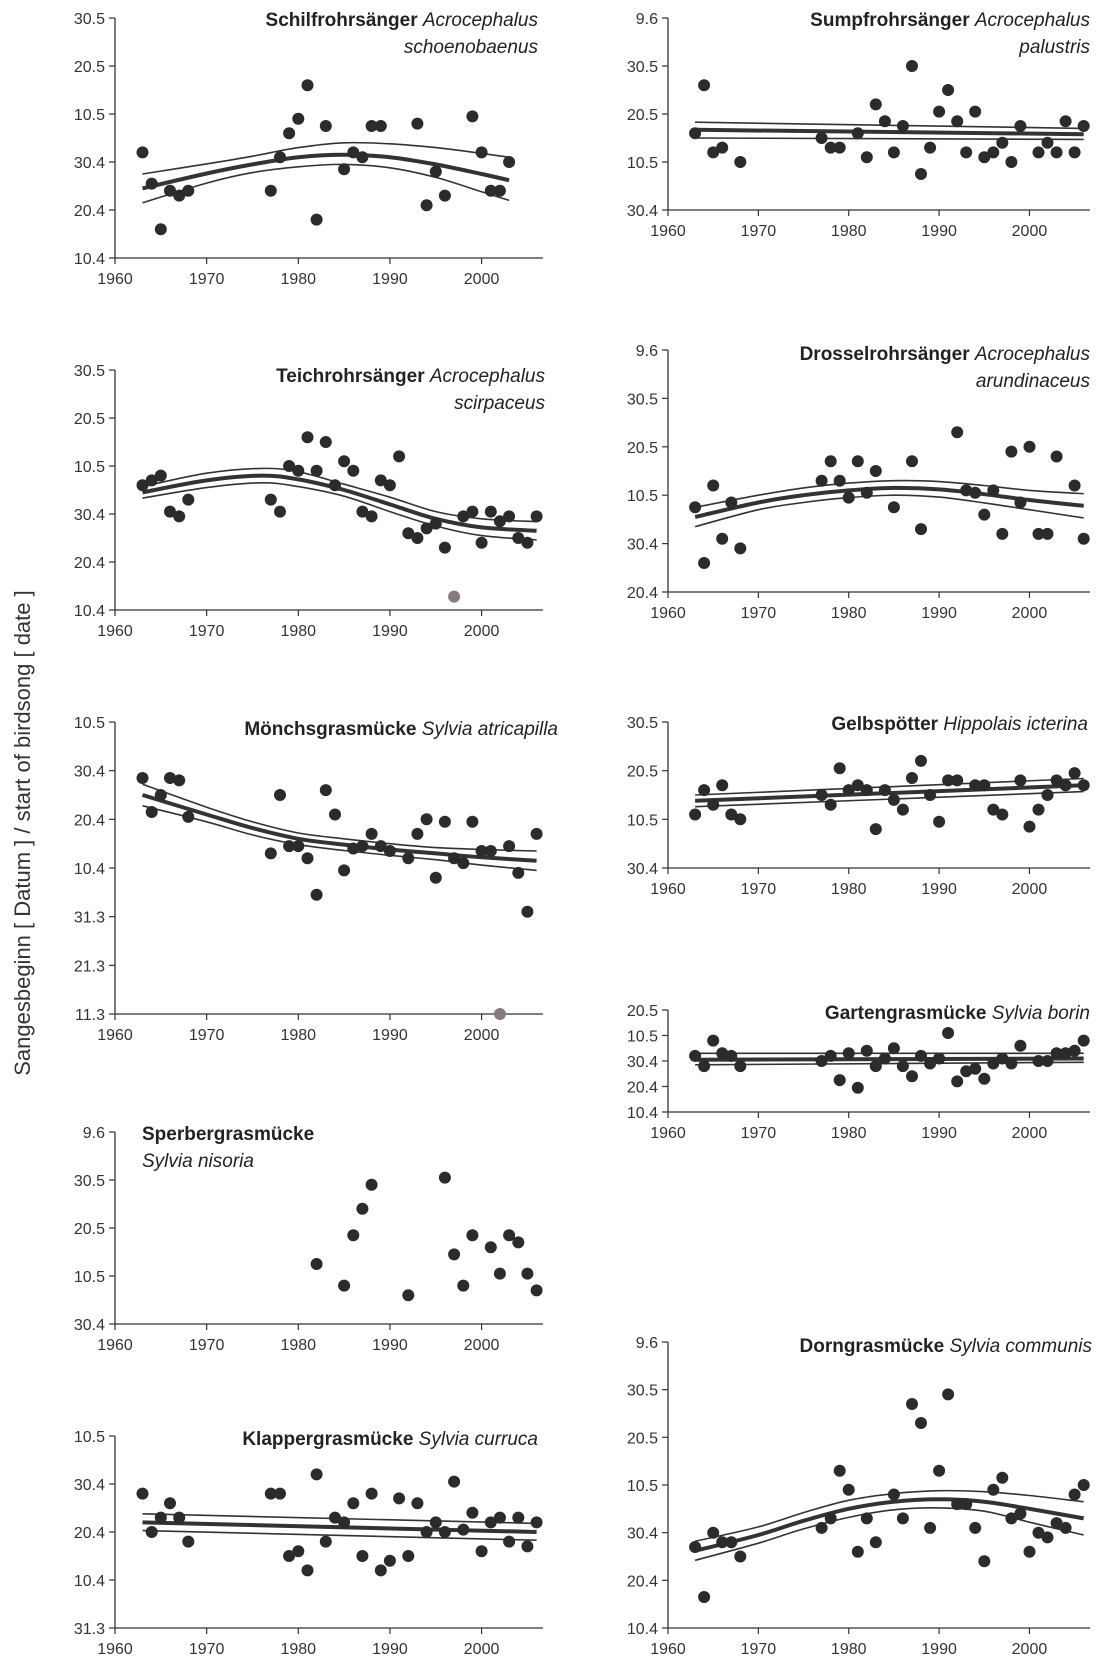  Describe the element at coordinates (89, 966) in the screenshot. I see `y-tick-label: 21.3` at that location.